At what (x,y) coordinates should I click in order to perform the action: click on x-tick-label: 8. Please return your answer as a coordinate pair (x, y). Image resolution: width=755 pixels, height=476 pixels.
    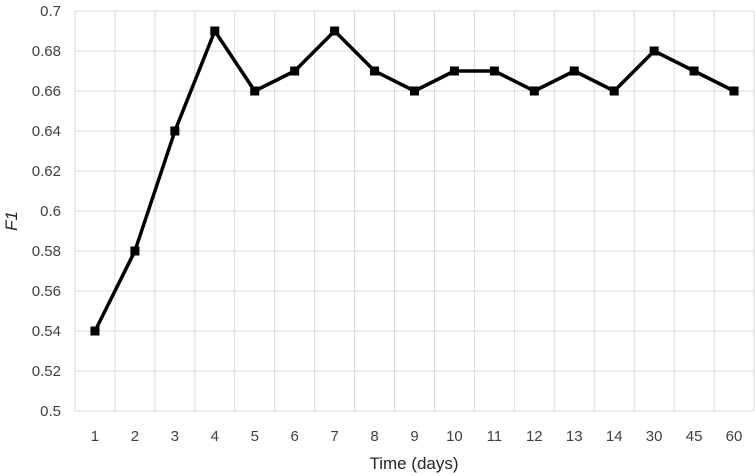
    Looking at the image, I should click on (374, 436).